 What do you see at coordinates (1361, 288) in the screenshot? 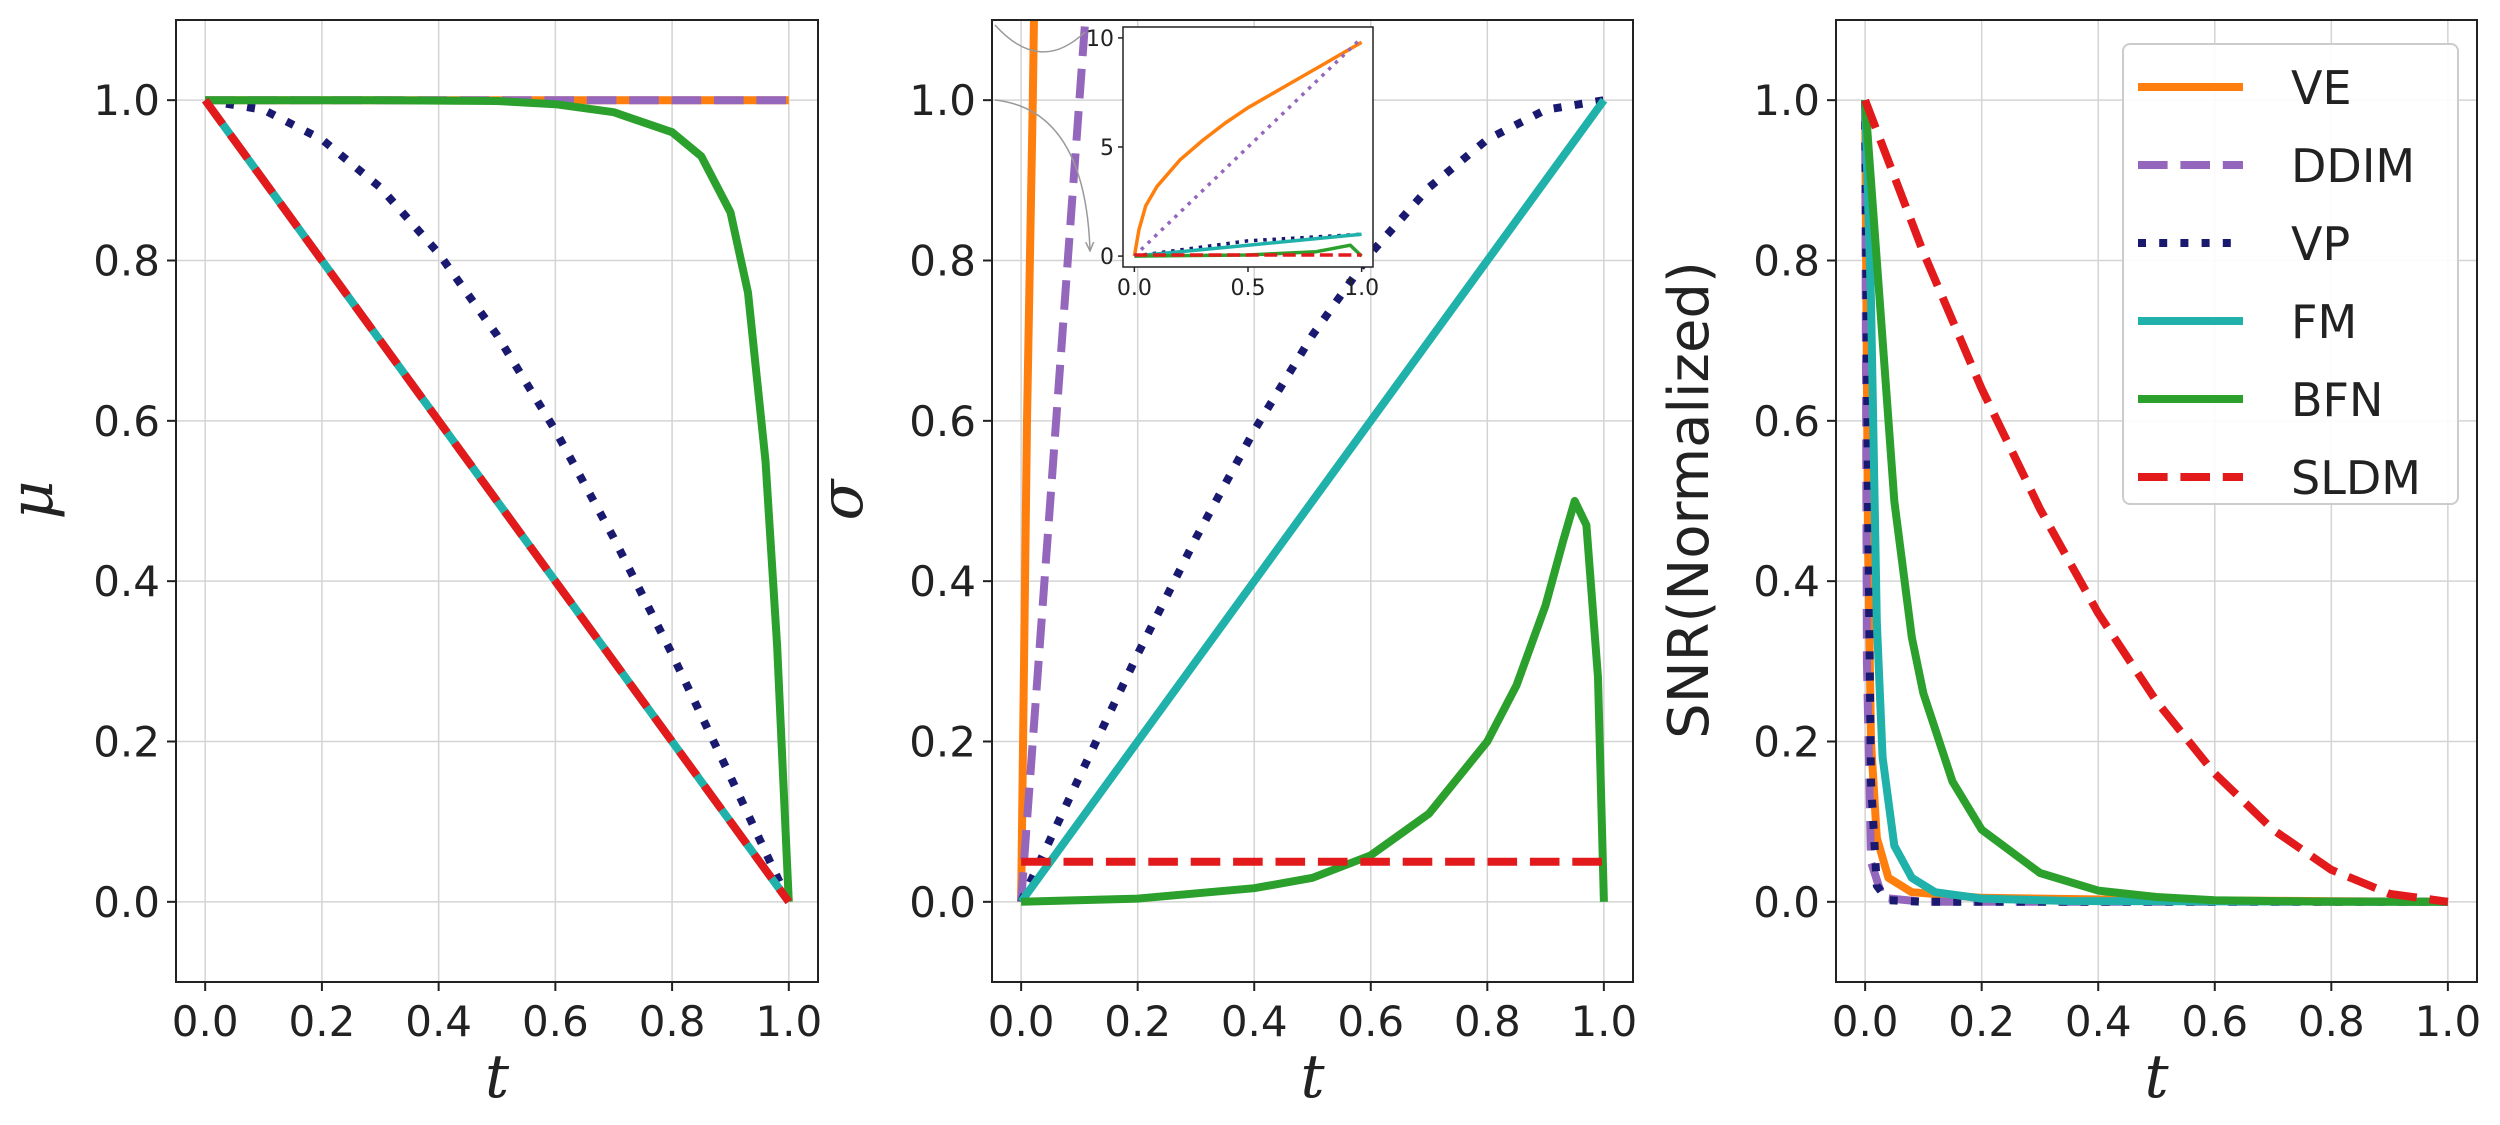
I see `inset-x-tick-label: 1.0` at bounding box center [1361, 288].